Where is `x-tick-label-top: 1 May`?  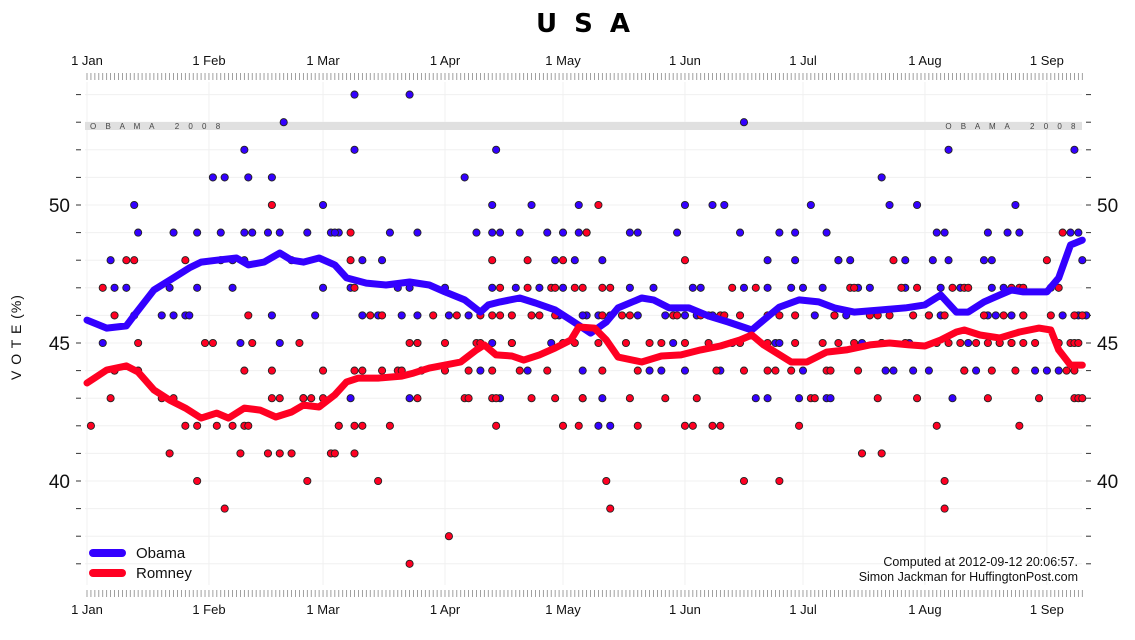 x-tick-label-top: 1 May is located at coordinates (563, 60).